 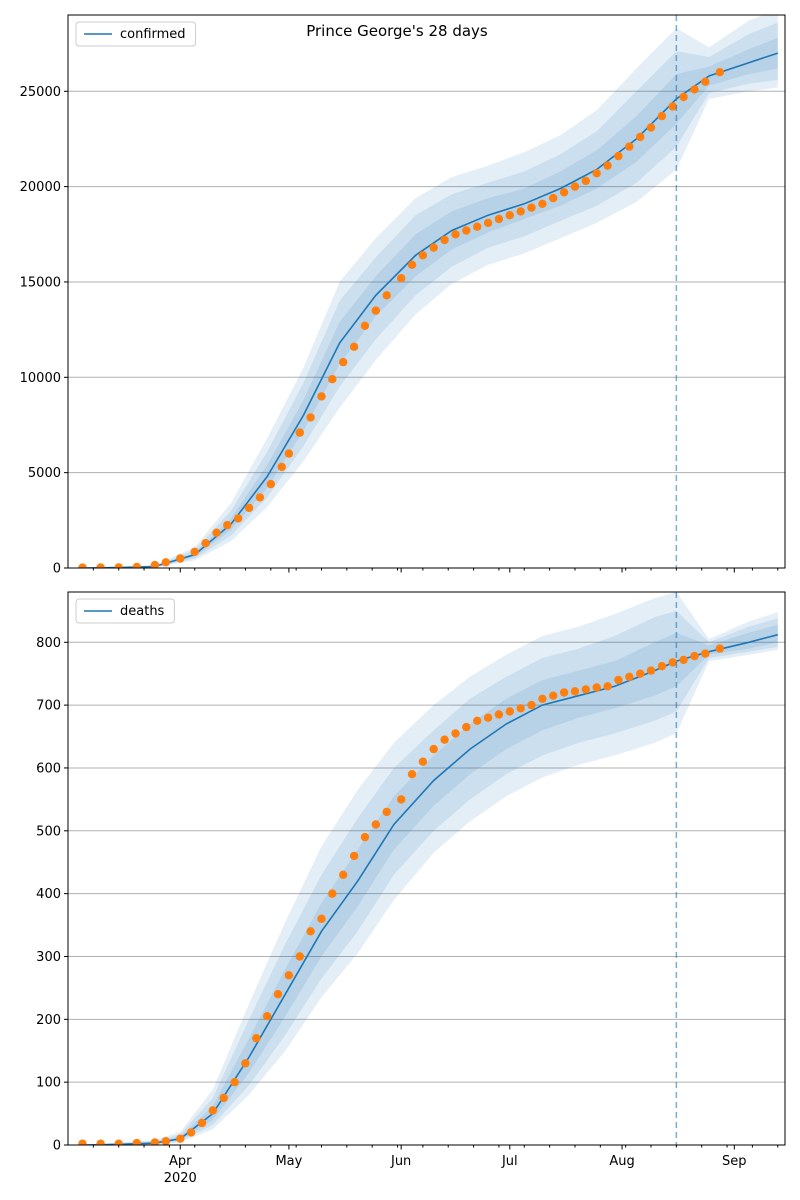 I want to click on y-tick-label: 200, so click(x=48, y=1020).